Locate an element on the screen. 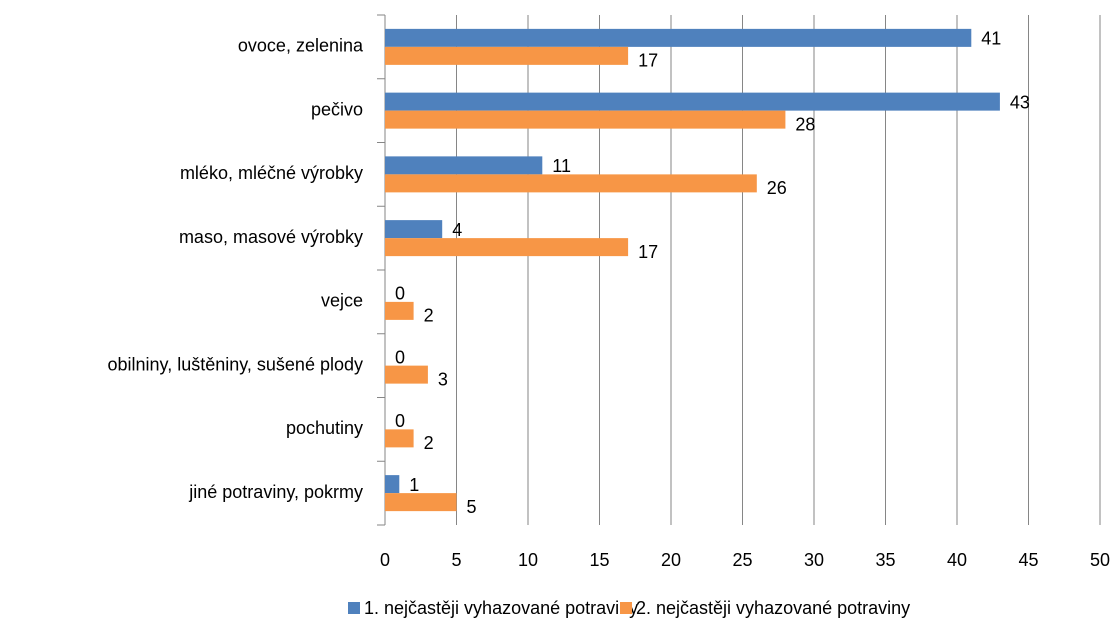 The width and height of the screenshot is (1115, 628). data-label: 26 is located at coordinates (777, 188).